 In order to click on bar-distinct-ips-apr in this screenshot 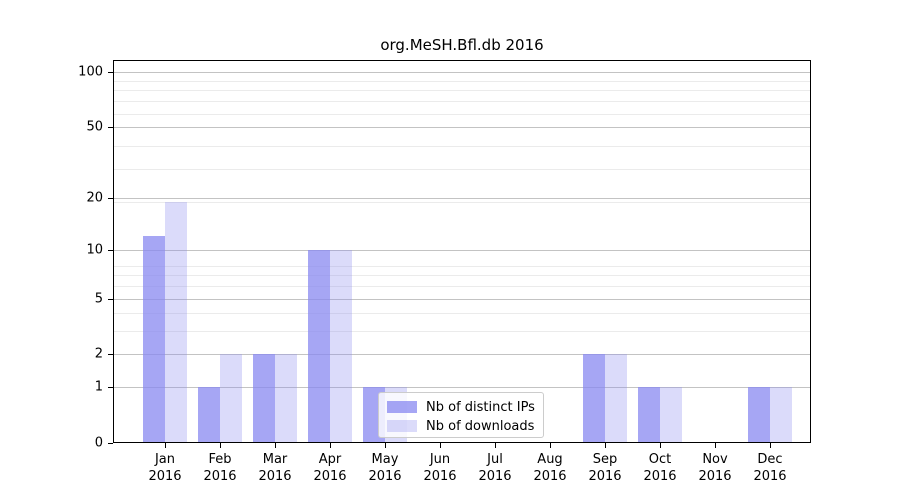, I will do `click(319, 346)`.